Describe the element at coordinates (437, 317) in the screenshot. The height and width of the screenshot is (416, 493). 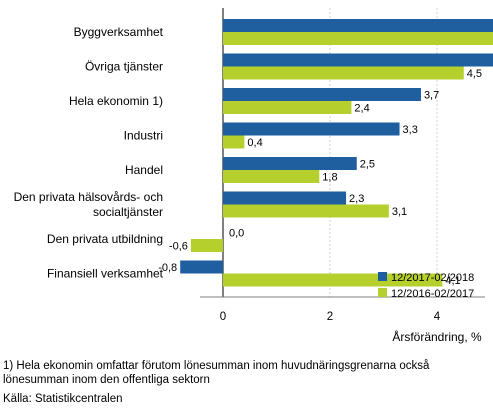
I see `x-tick-label: 4` at that location.